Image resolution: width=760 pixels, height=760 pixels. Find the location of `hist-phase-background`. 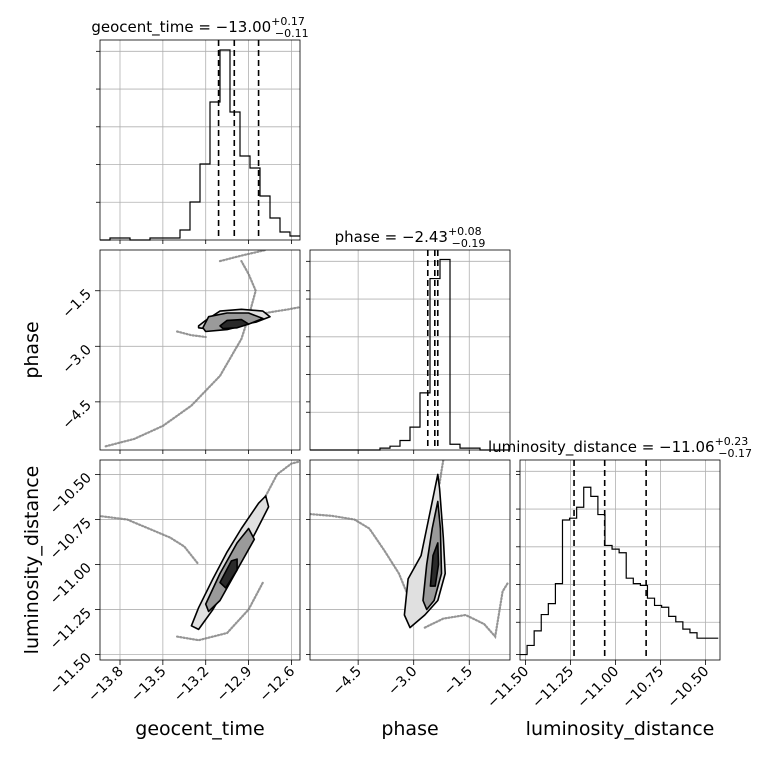

hist-phase-background is located at coordinates (410, 350).